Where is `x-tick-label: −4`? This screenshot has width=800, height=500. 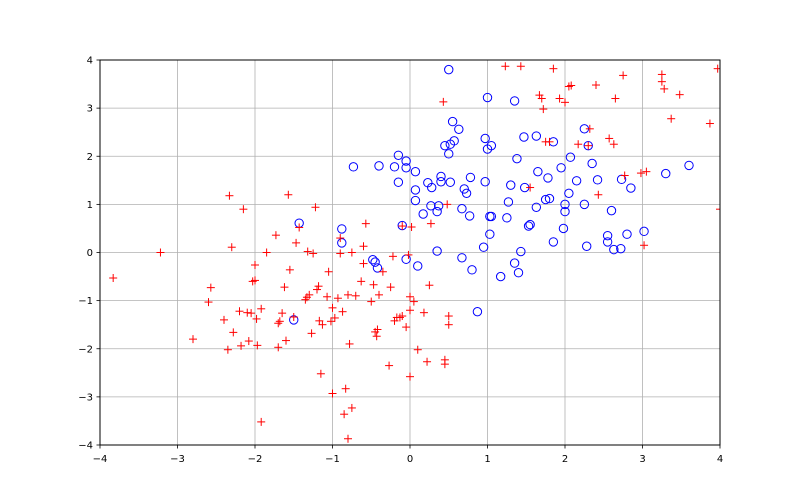
x-tick-label: −4 is located at coordinates (100, 459).